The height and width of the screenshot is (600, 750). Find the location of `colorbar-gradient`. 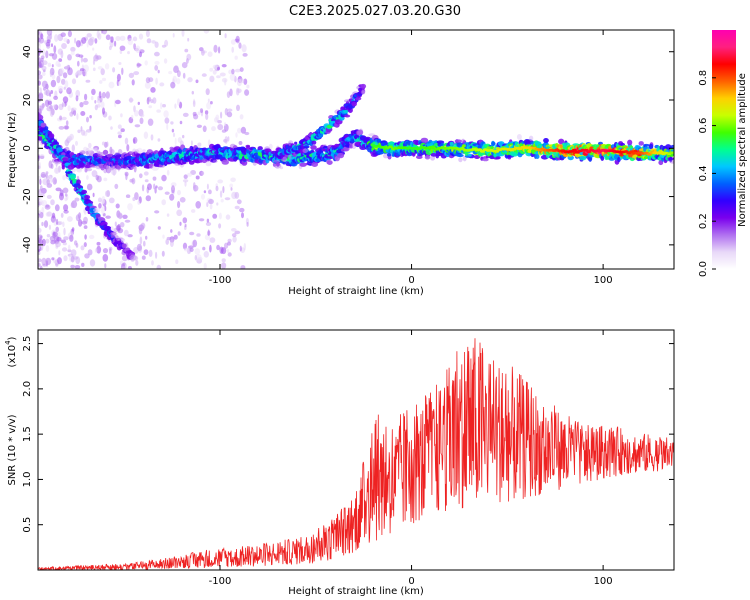

colorbar-gradient is located at coordinates (724, 149).